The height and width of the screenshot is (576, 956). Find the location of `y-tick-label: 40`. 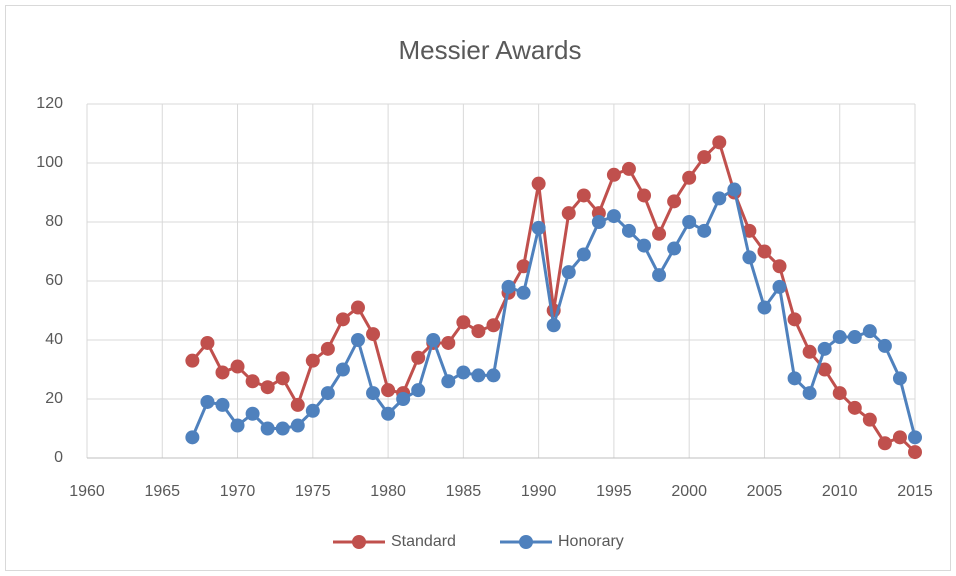

y-tick-label: 40 is located at coordinates (54, 339).